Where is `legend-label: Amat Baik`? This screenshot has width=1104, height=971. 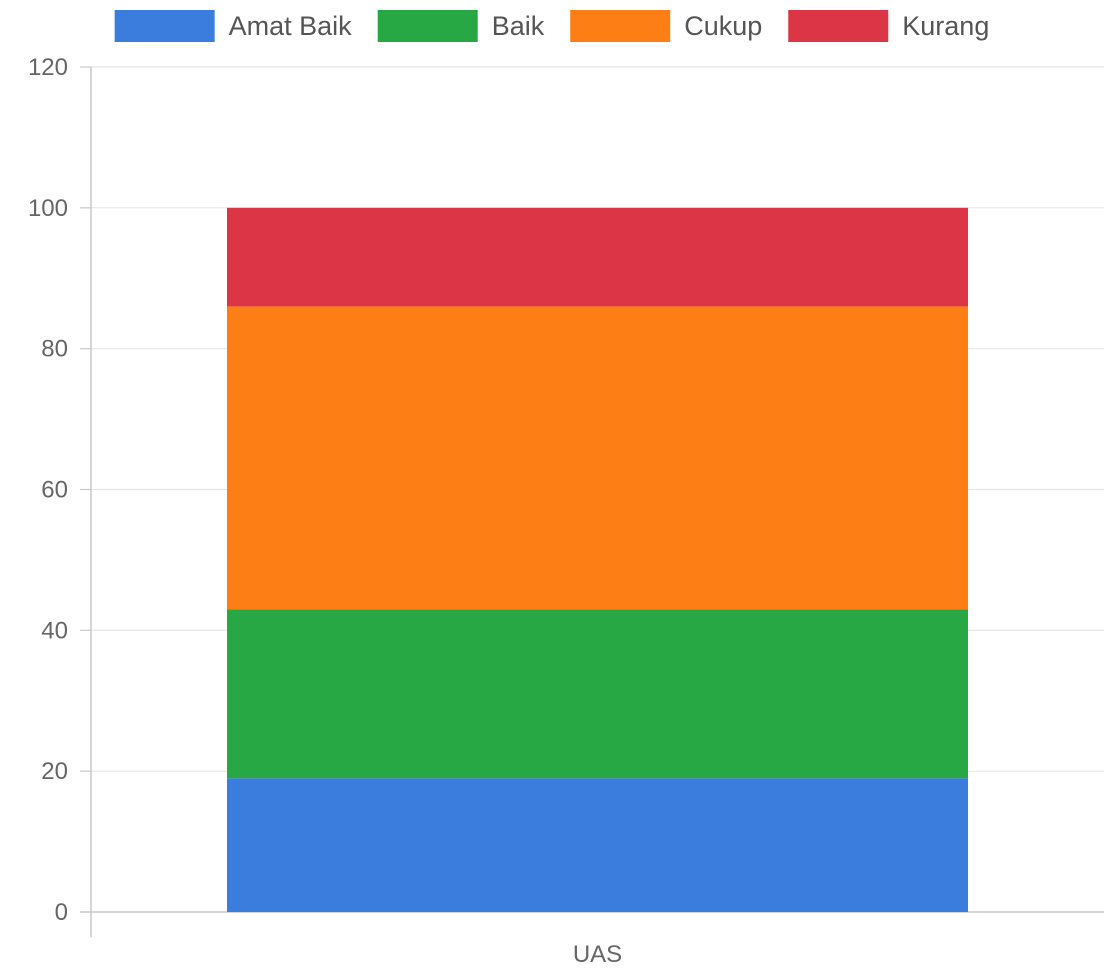
legend-label: Amat Baik is located at coordinates (291, 26).